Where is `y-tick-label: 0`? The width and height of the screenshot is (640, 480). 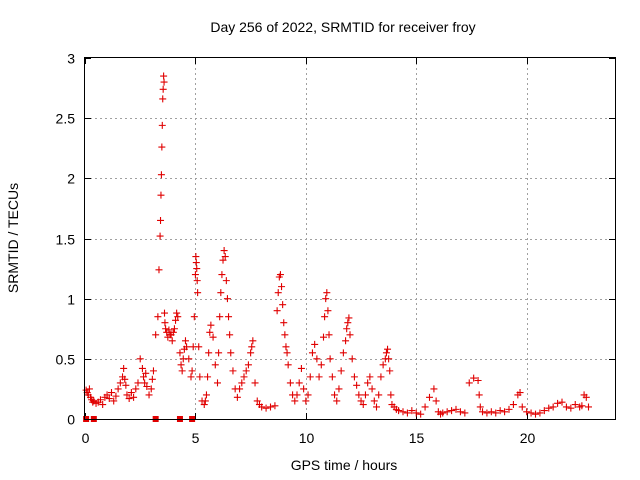
y-tick-label: 0 is located at coordinates (71, 420).